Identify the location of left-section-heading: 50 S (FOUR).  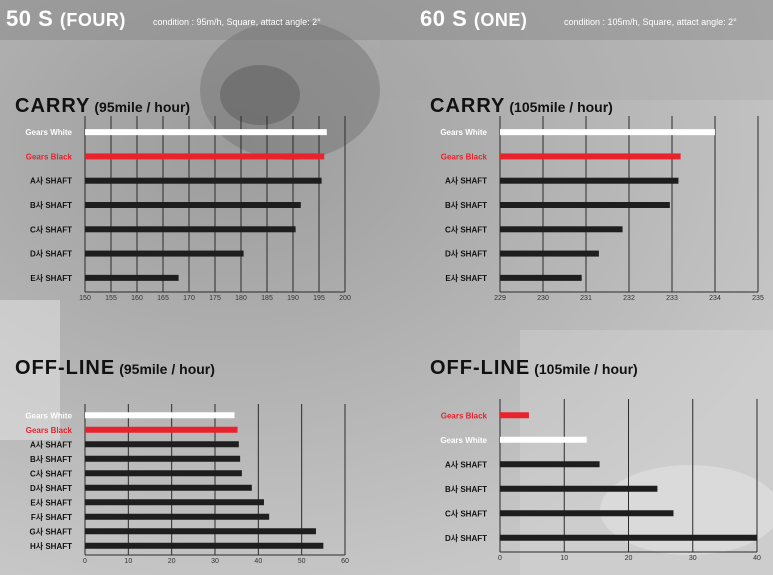
(66, 19).